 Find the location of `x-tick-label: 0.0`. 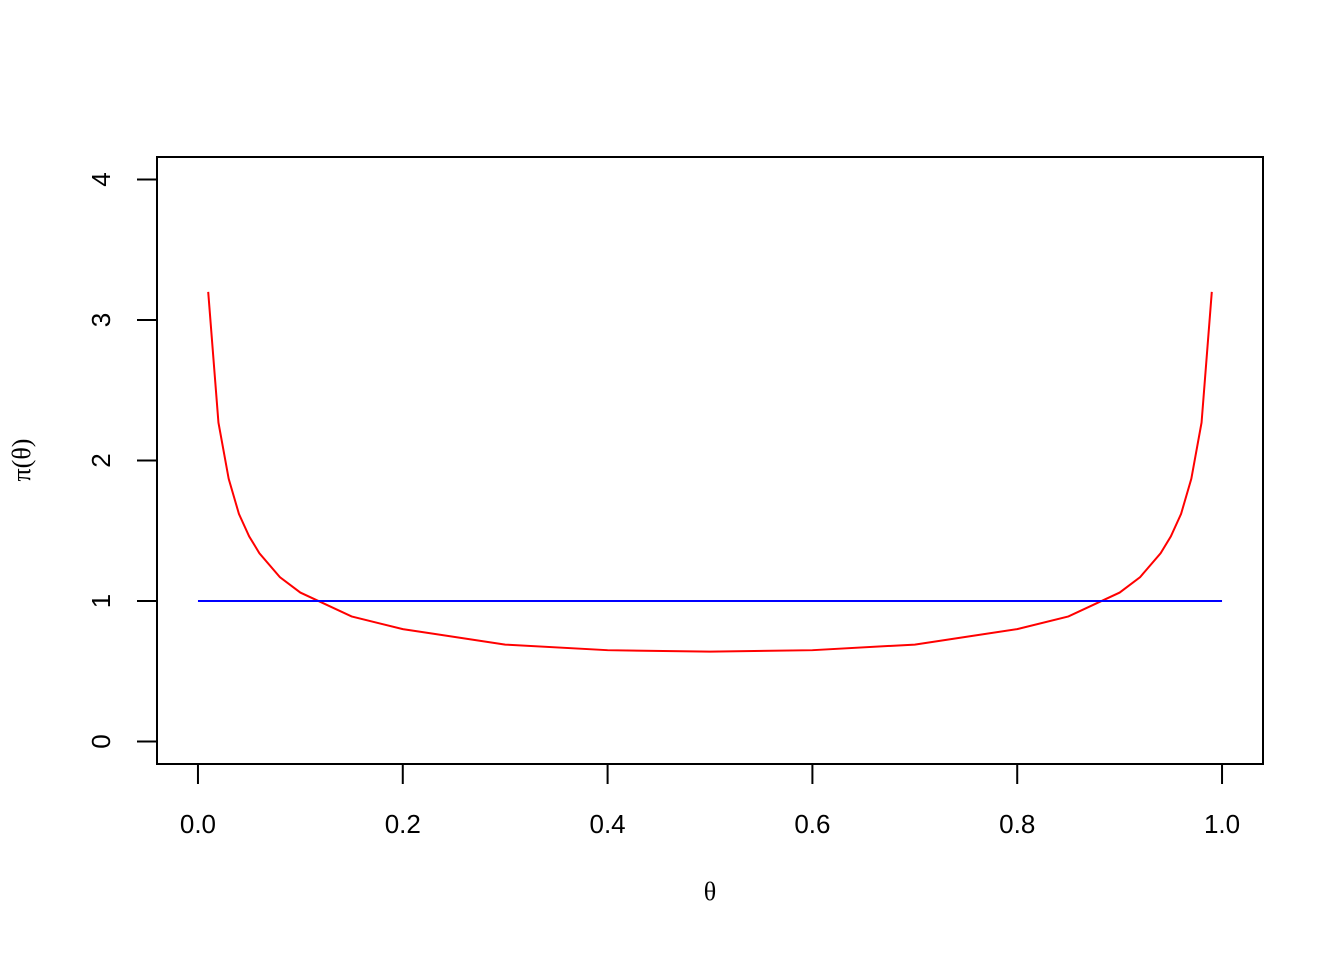

x-tick-label: 0.0 is located at coordinates (198, 824).